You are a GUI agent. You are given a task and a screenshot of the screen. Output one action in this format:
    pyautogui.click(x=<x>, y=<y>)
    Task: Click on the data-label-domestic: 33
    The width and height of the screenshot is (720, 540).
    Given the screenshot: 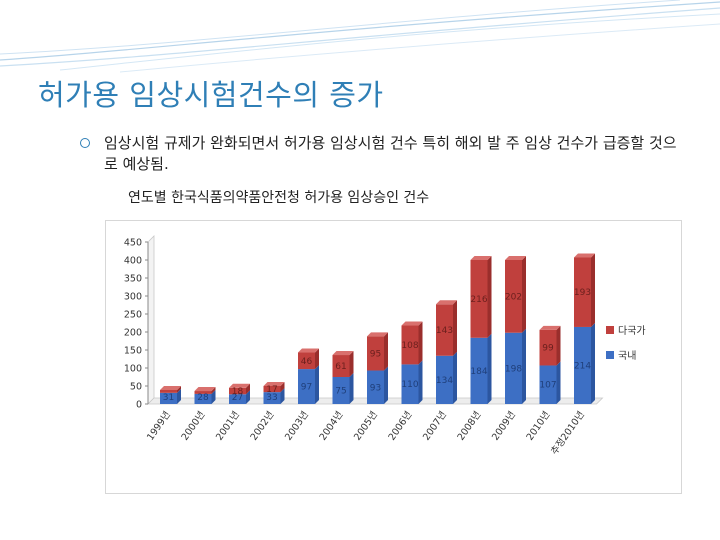 What is the action you would take?
    pyautogui.click(x=271, y=398)
    